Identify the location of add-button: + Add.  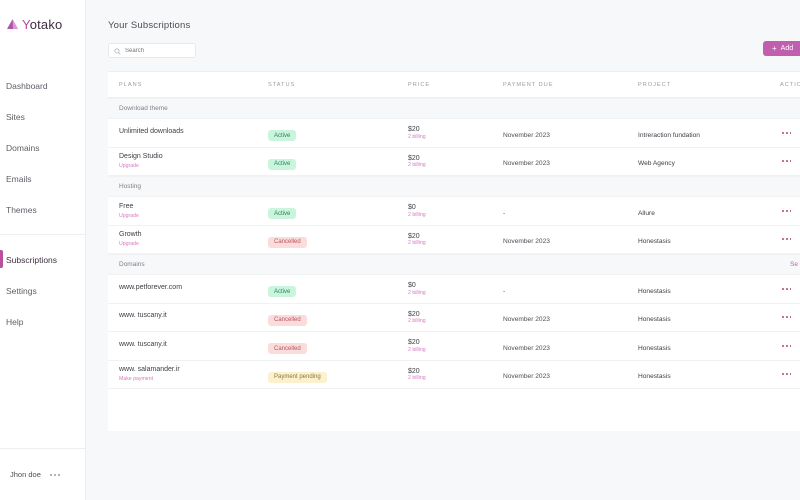
(781, 48).